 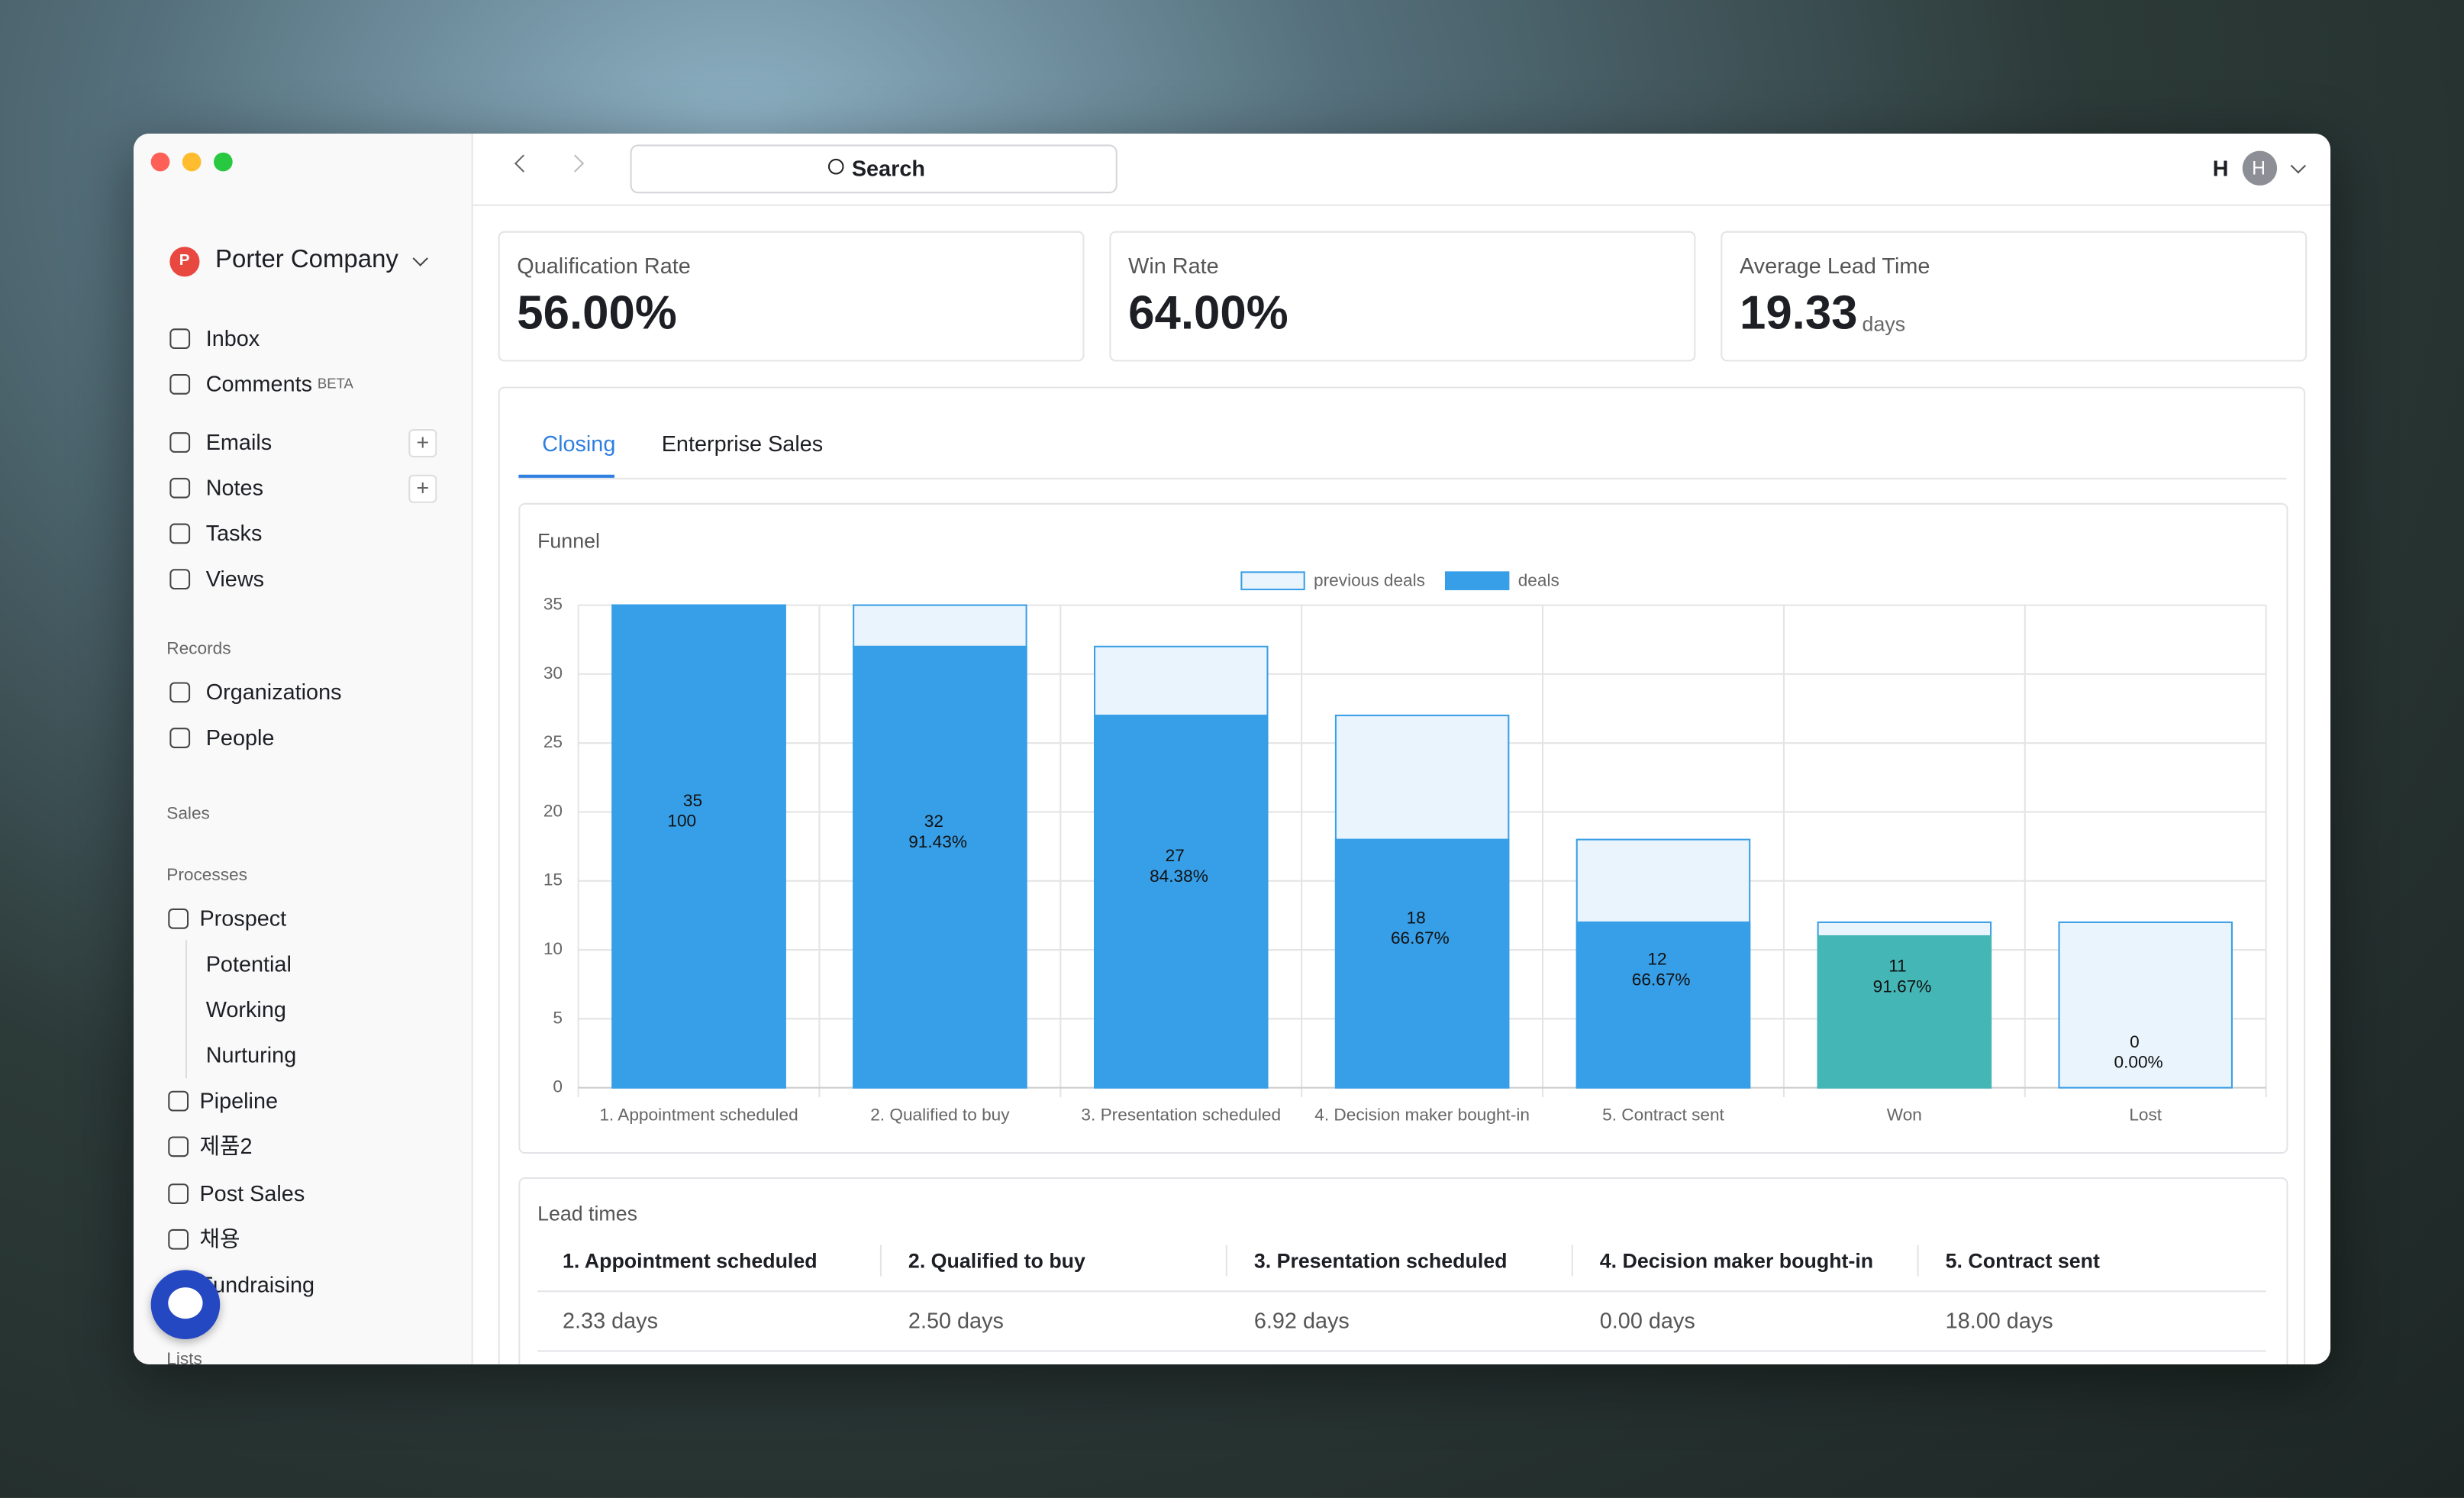 What do you see at coordinates (836, 166) in the screenshot?
I see `search-icon` at bounding box center [836, 166].